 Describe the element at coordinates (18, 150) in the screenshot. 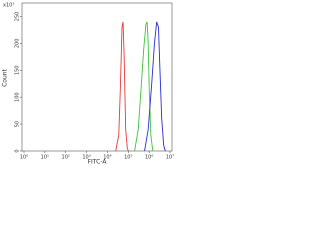

I see `y-tick-label: 0` at that location.